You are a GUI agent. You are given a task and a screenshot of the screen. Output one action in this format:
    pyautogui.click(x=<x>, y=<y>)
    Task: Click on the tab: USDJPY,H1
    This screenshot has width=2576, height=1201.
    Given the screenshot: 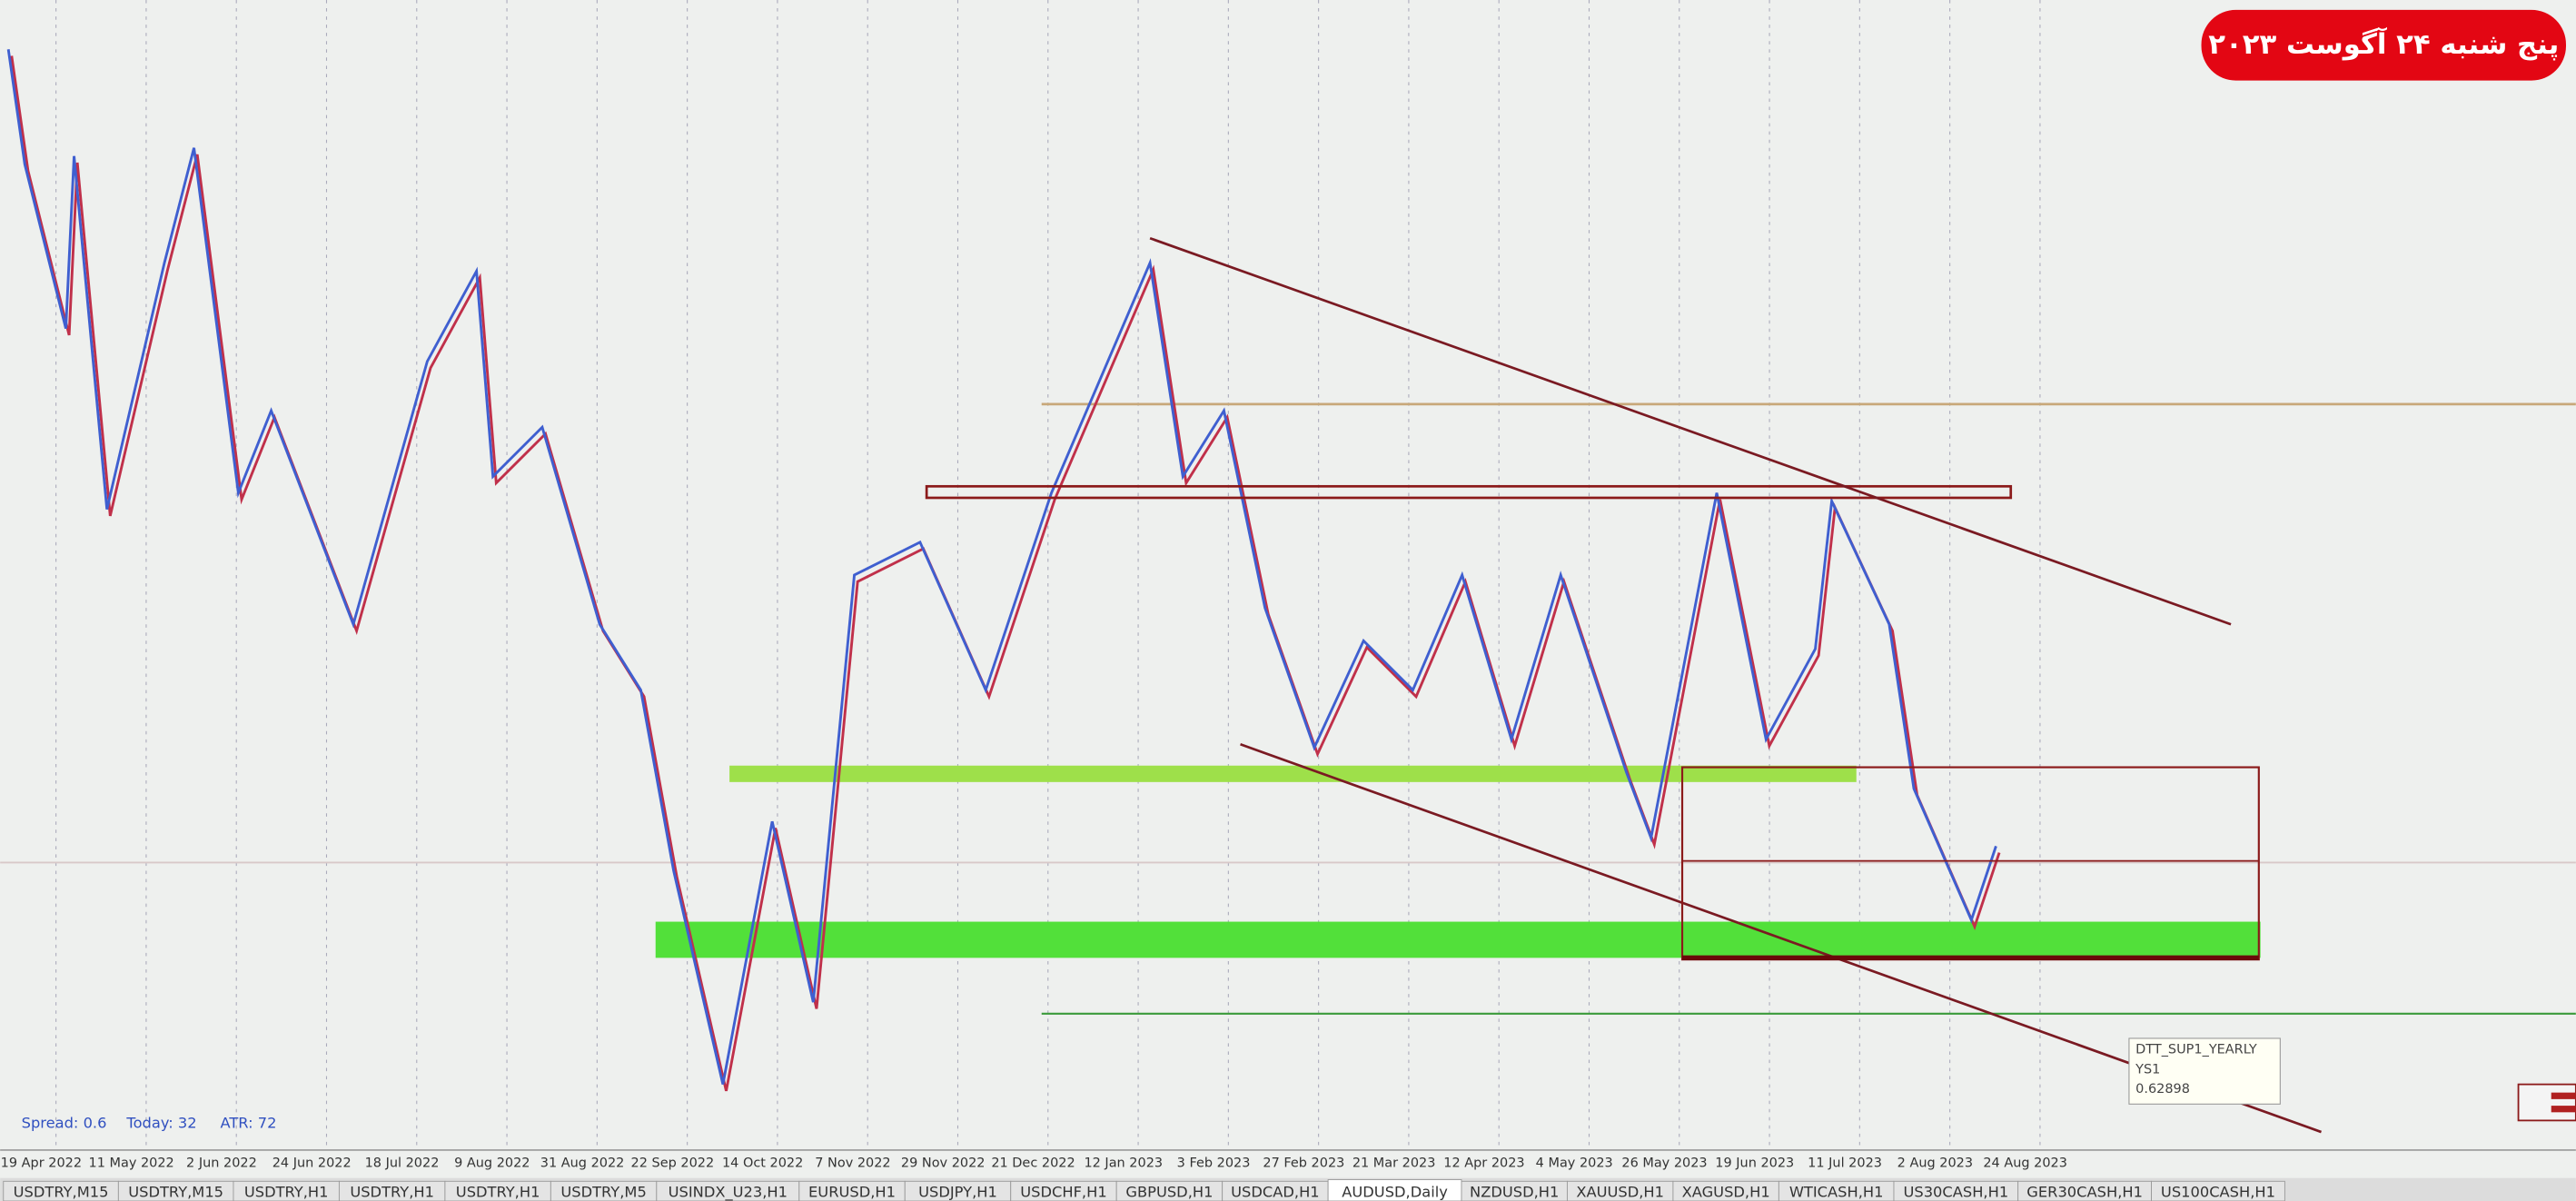 What is the action you would take?
    pyautogui.click(x=958, y=1190)
    